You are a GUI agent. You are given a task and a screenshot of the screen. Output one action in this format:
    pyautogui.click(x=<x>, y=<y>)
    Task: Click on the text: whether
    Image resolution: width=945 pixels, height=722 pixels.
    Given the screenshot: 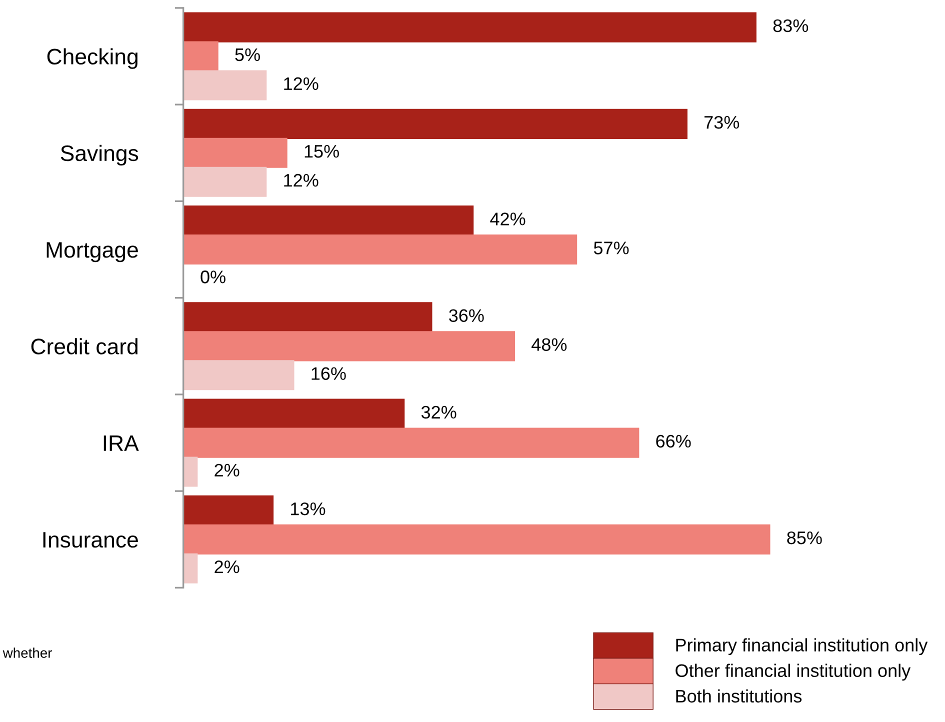 What is the action you would take?
    pyautogui.click(x=27, y=653)
    